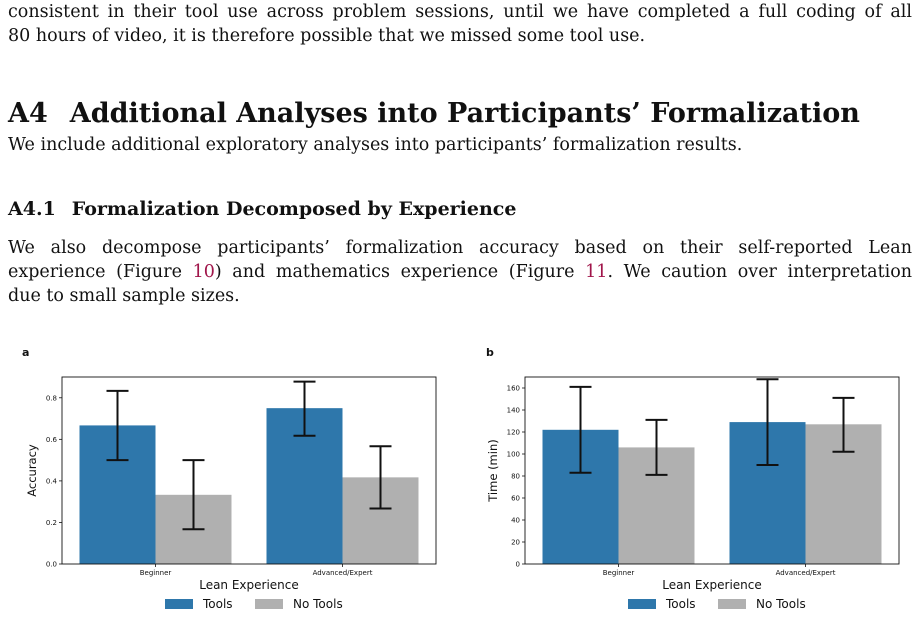 The height and width of the screenshot is (618, 917). What do you see at coordinates (493, 470) in the screenshot?
I see `y-axis-label: Time (min)` at bounding box center [493, 470].